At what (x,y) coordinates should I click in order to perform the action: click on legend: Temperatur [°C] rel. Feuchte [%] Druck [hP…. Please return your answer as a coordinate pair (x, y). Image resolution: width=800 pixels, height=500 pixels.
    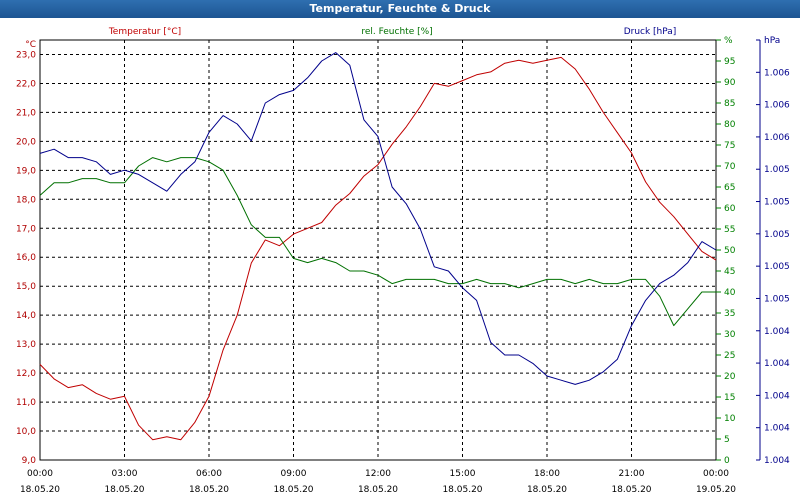
    Looking at the image, I should click on (392, 32).